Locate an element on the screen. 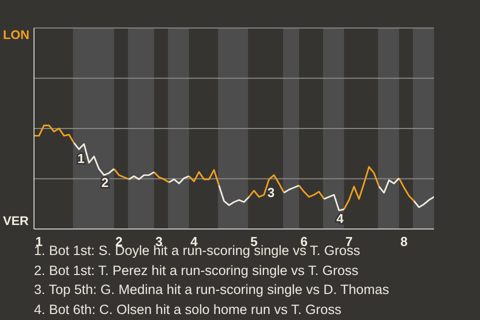 The width and height of the screenshot is (480, 320). annotation: 4 is located at coordinates (340, 218).